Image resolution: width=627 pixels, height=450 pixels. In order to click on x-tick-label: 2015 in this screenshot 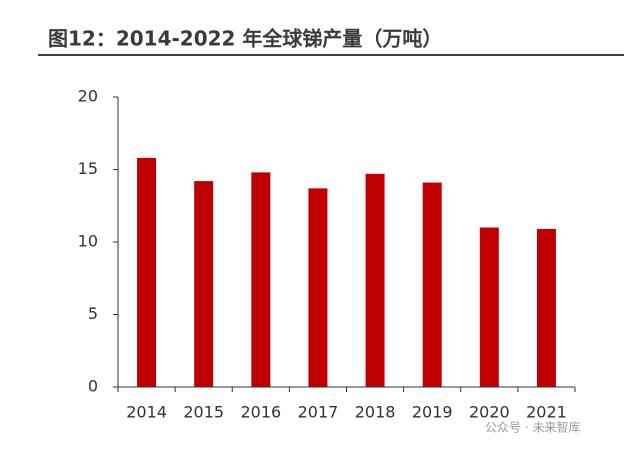, I will do `click(203, 412)`.